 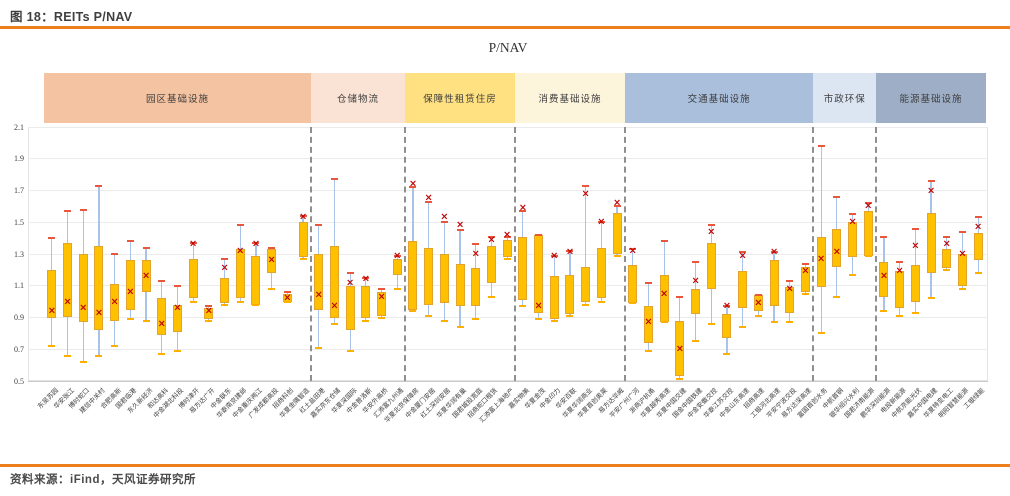 What do you see at coordinates (19, 127) in the screenshot?
I see `y-axis-tick-label: 2.1` at bounding box center [19, 127].